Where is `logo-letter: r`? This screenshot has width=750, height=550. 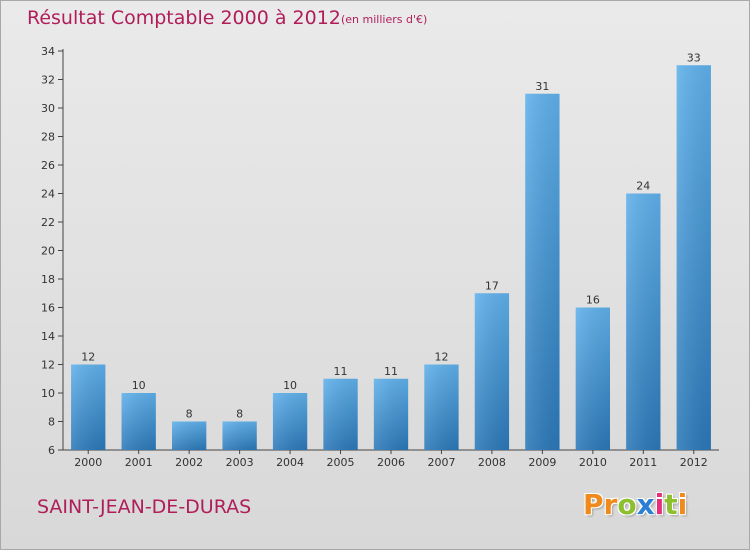
logo-letter: r is located at coordinates (610, 504).